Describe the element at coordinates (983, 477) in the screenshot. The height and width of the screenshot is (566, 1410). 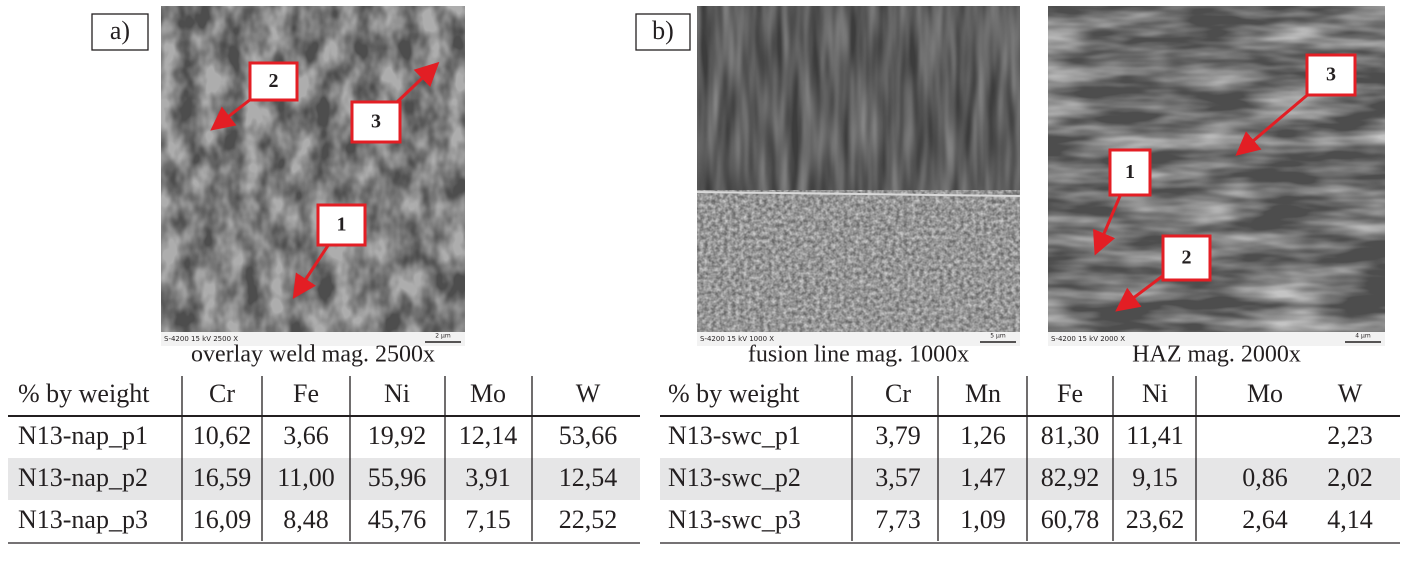
I see `table-cell: 1,47` at that location.